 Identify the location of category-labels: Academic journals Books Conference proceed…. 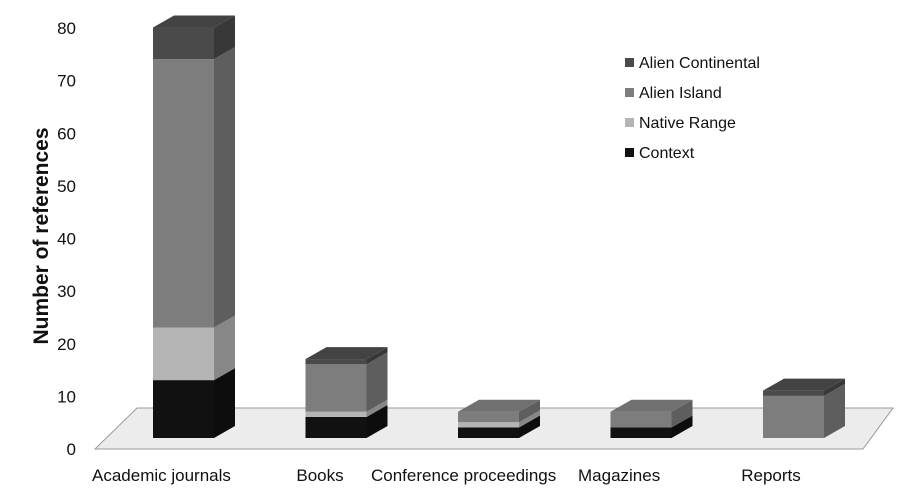
(446, 475).